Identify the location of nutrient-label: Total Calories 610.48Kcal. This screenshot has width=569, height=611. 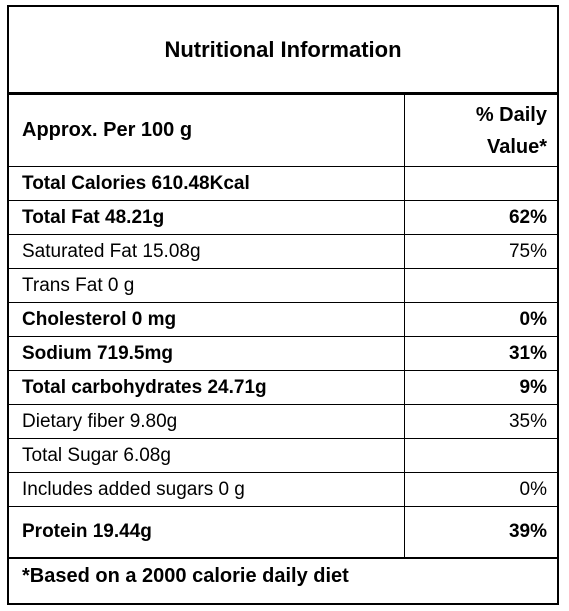
(207, 183).